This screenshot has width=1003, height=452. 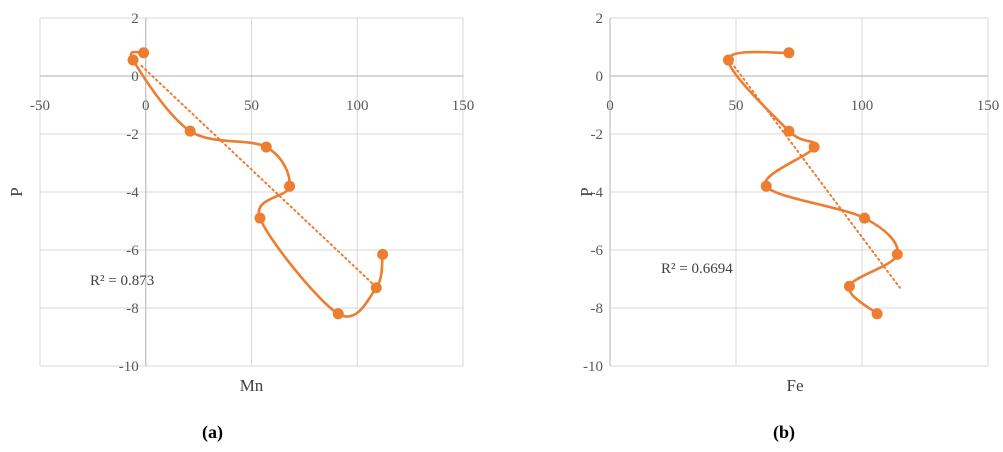 What do you see at coordinates (795, 385) in the screenshot?
I see `x-axis-title: Fe` at bounding box center [795, 385].